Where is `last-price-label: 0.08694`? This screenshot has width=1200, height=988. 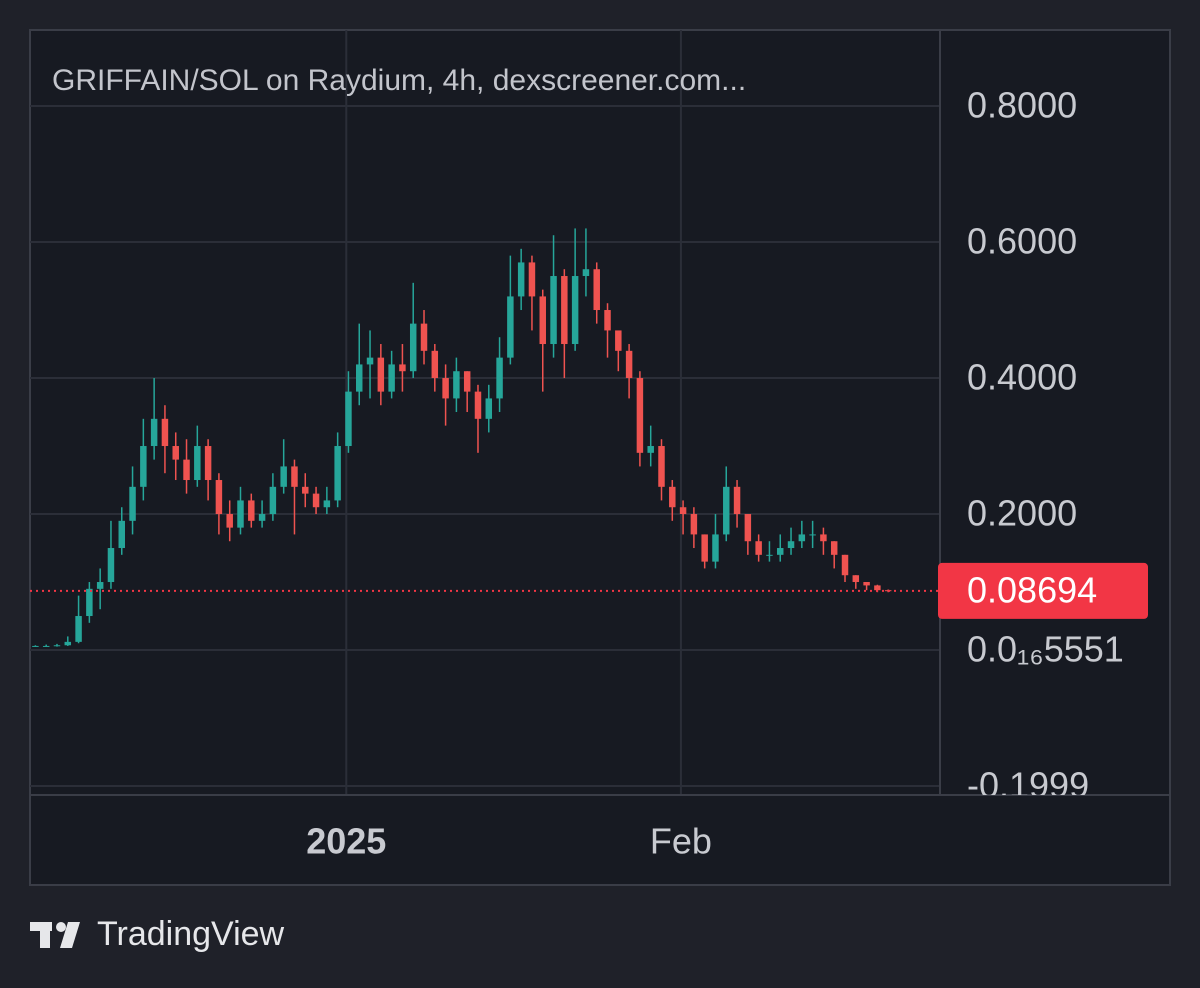 last-price-label: 0.08694 is located at coordinates (1032, 589).